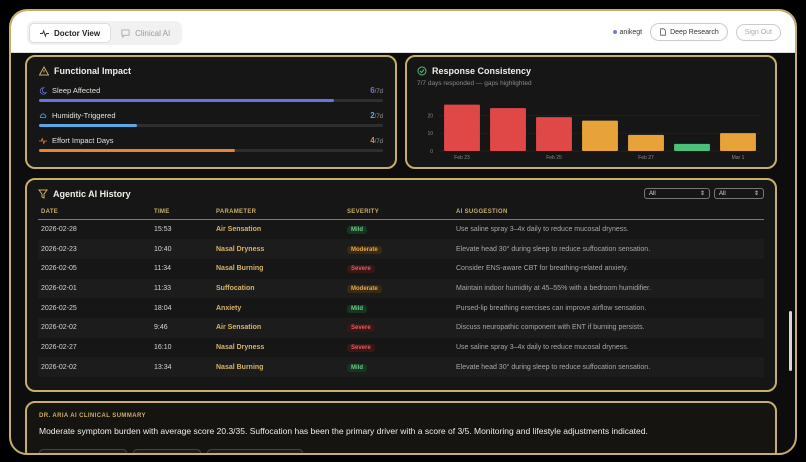 This screenshot has width=806, height=462. Describe the element at coordinates (677, 193) in the screenshot. I see `parameter-filter-select: All ⇕` at that location.